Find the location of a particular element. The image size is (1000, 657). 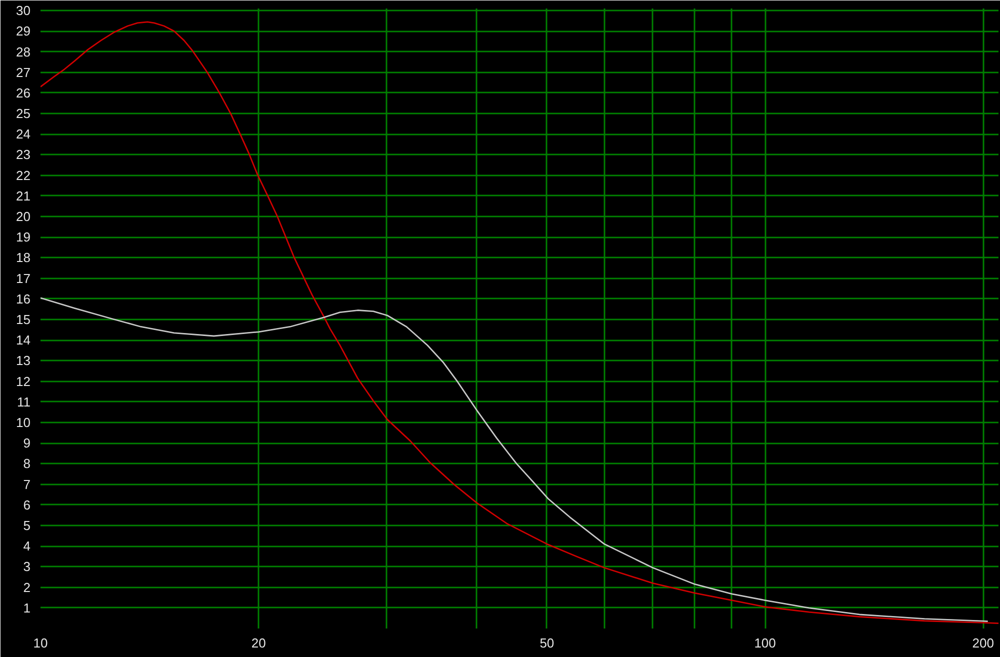

y-tick-label: 27 is located at coordinates (23, 72).